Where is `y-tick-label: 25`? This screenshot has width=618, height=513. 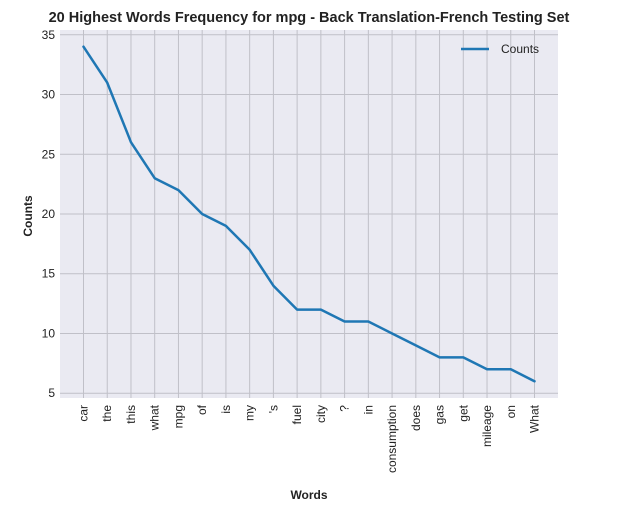 y-tick-label: 25 is located at coordinates (49, 154).